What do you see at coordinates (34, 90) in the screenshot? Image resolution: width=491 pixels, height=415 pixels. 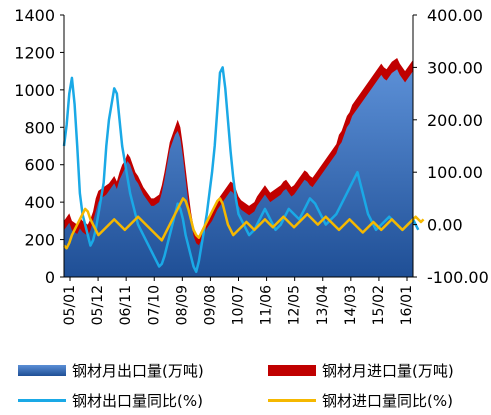 I see `left-tick-label: 1000` at bounding box center [34, 90].